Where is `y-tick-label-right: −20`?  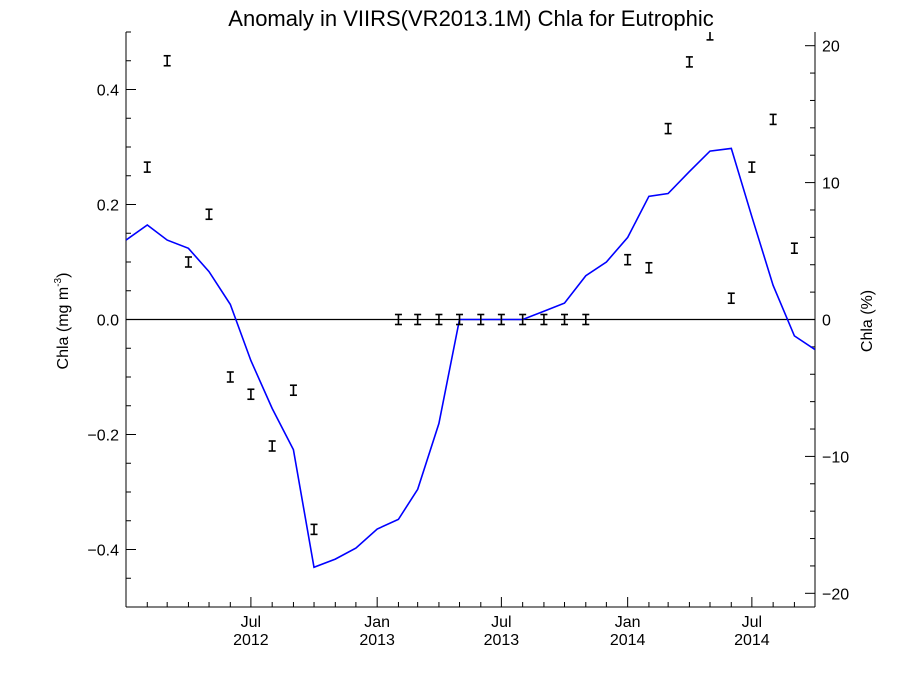
y-tick-label-right: −20 is located at coordinates (835, 594).